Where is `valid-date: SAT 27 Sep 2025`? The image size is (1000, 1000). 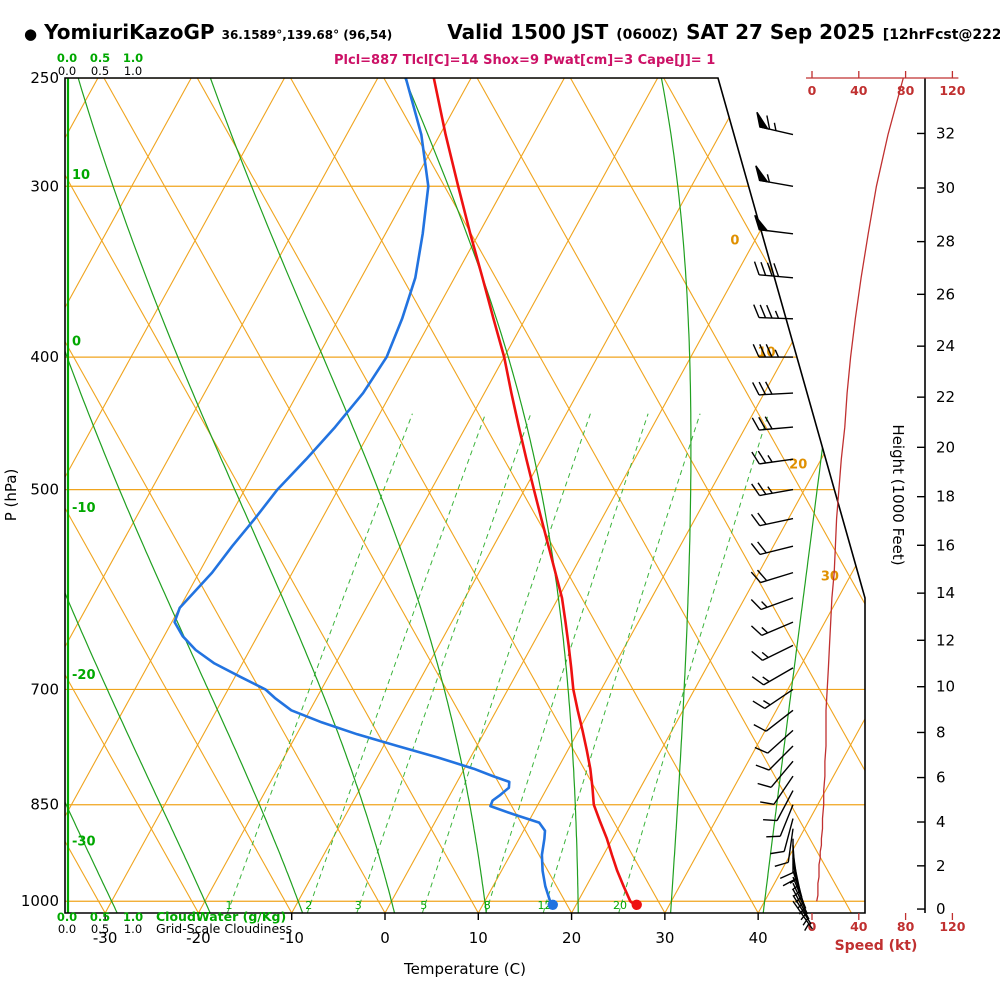 valid-date: SAT 27 Sep 2025 is located at coordinates (780, 32).